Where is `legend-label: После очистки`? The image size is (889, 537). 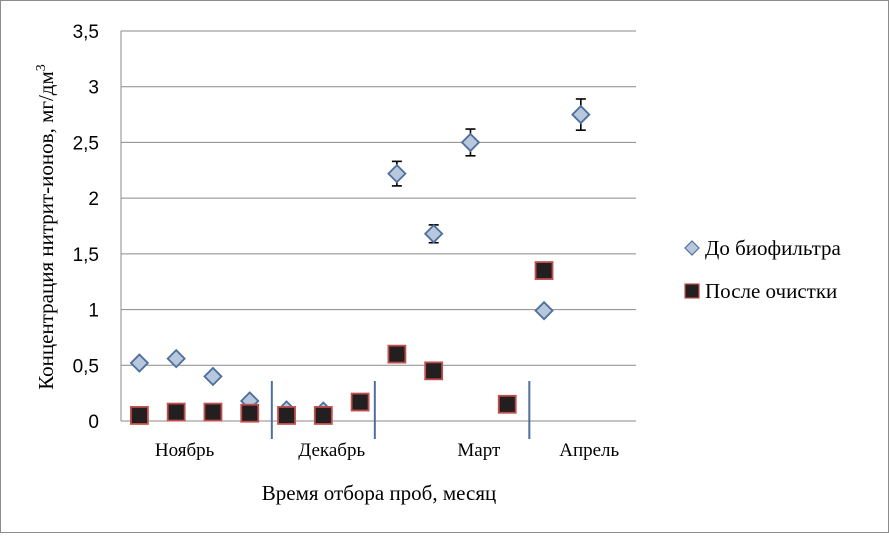
legend-label: После очистки is located at coordinates (771, 291).